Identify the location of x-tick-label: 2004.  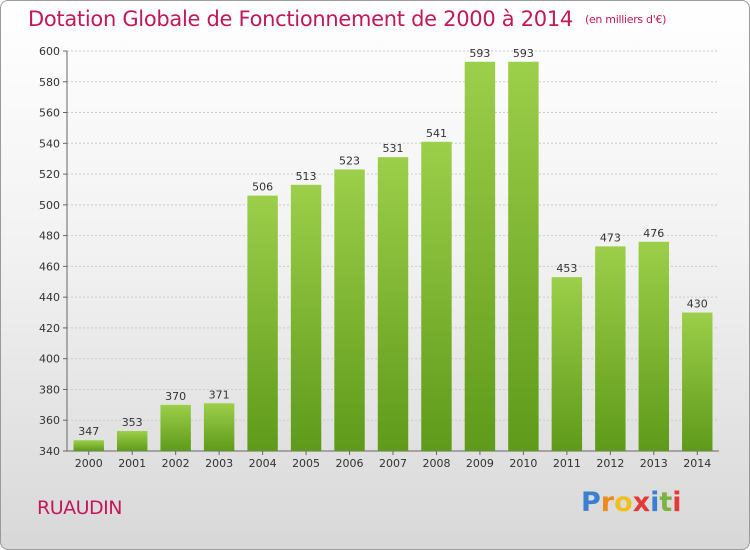
(263, 463).